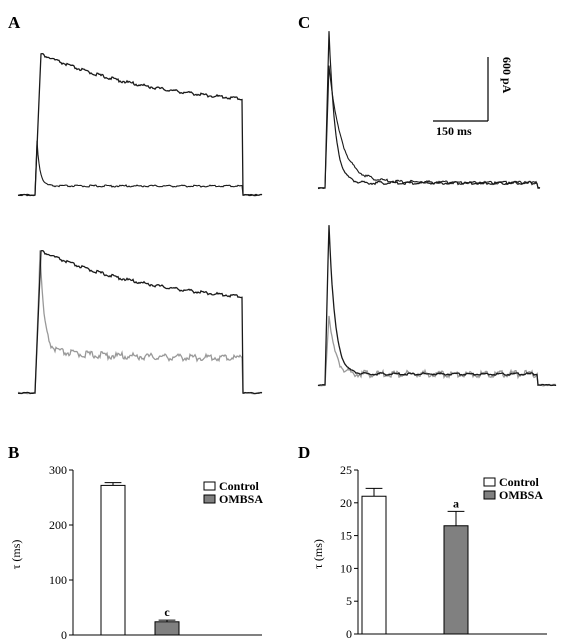 This screenshot has height=644, width=564. What do you see at coordinates (429, 127) in the screenshot?
I see `trace-slower-peak` at bounding box center [429, 127].